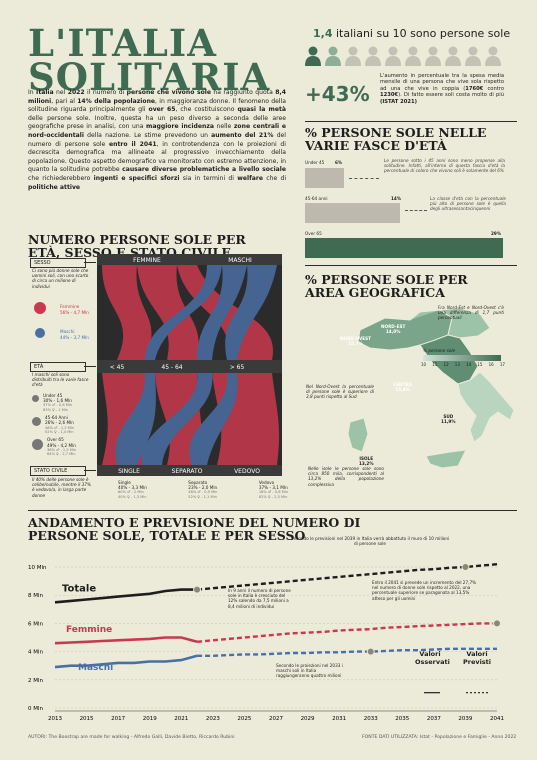 The width and height of the screenshot is (537, 760). Describe the element at coordinates (189, 366) in the screenshot. I see `sankey-mid-band` at that location.